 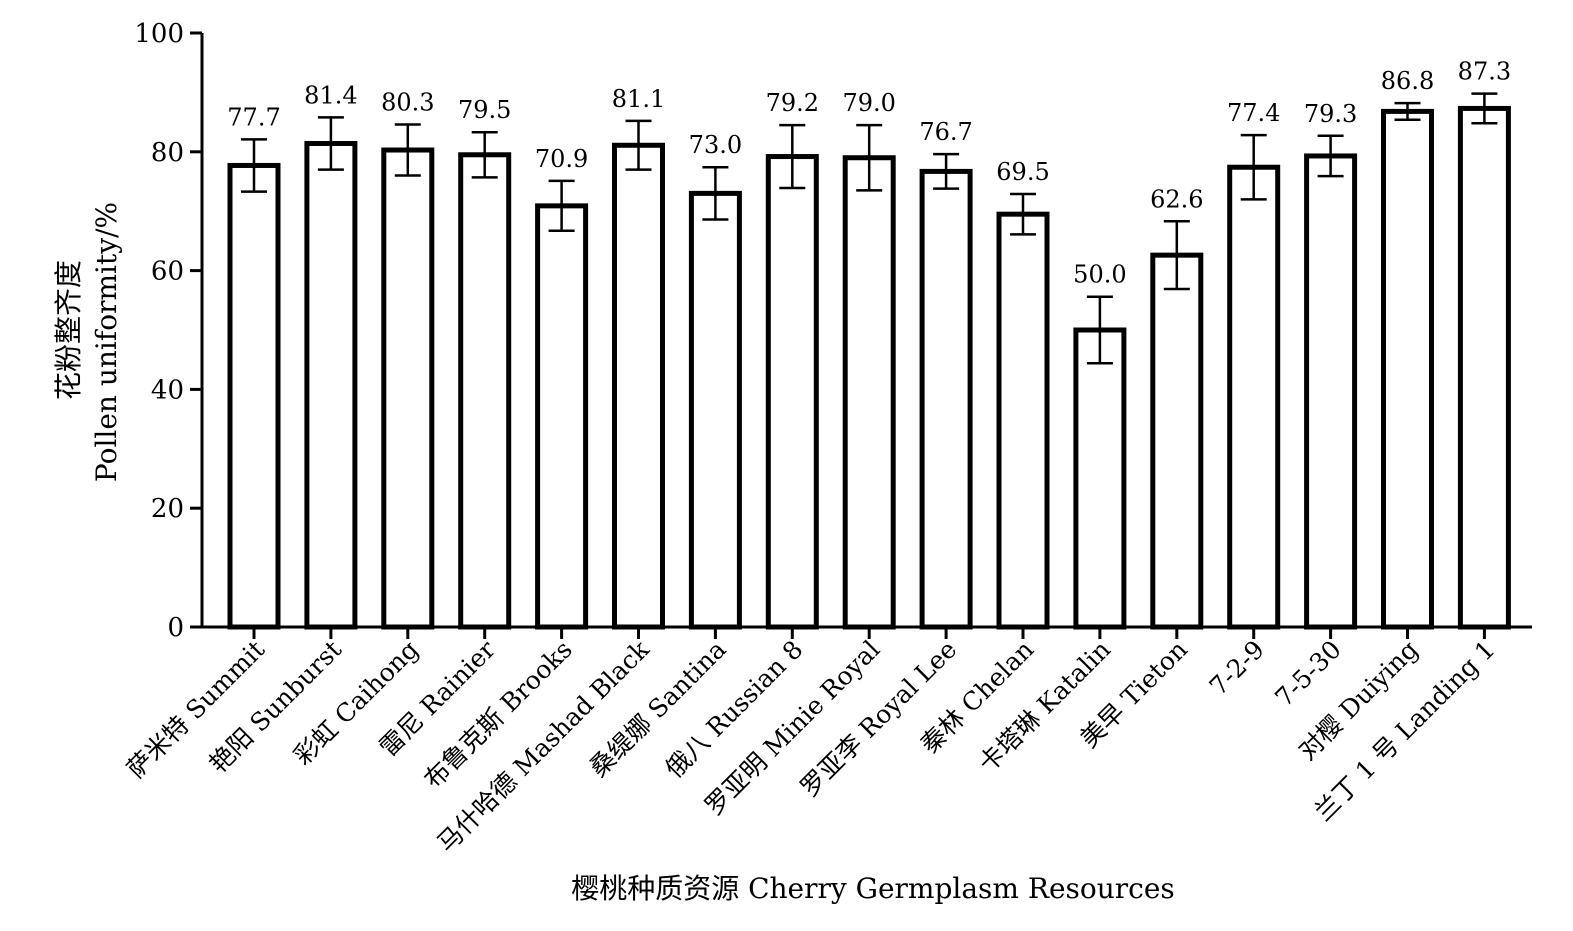 What do you see at coordinates (175, 628) in the screenshot?
I see `y-tick-label: 0` at bounding box center [175, 628].